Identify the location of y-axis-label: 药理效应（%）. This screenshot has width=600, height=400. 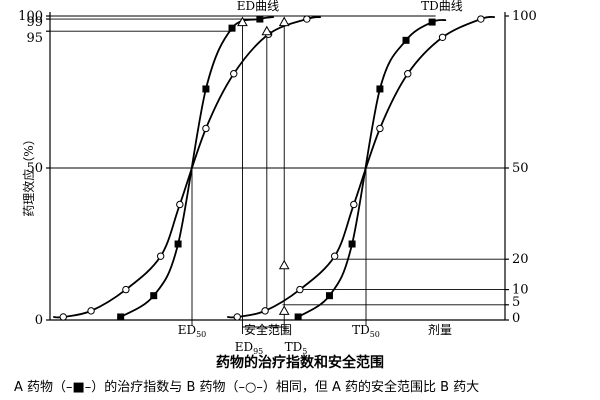
(28, 174).